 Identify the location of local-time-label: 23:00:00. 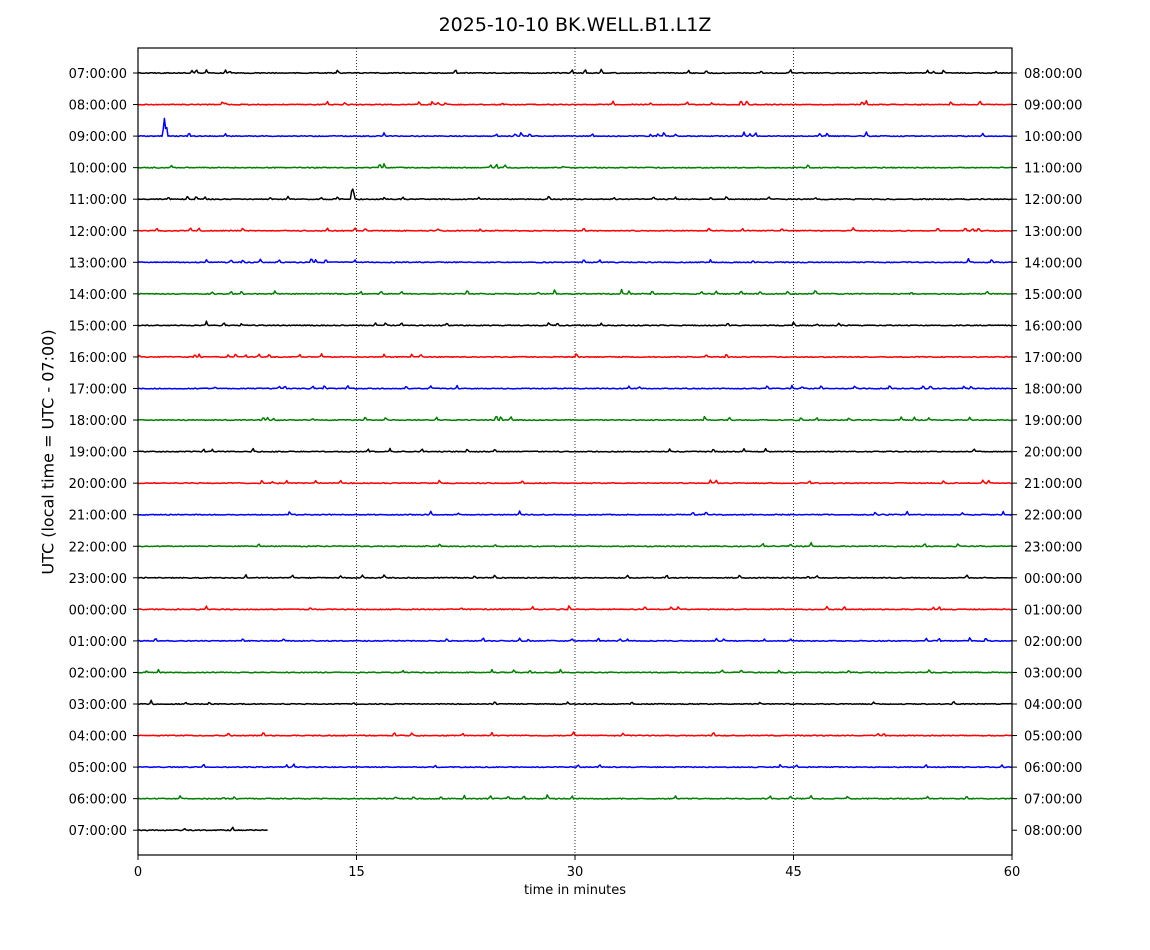
(1053, 547).